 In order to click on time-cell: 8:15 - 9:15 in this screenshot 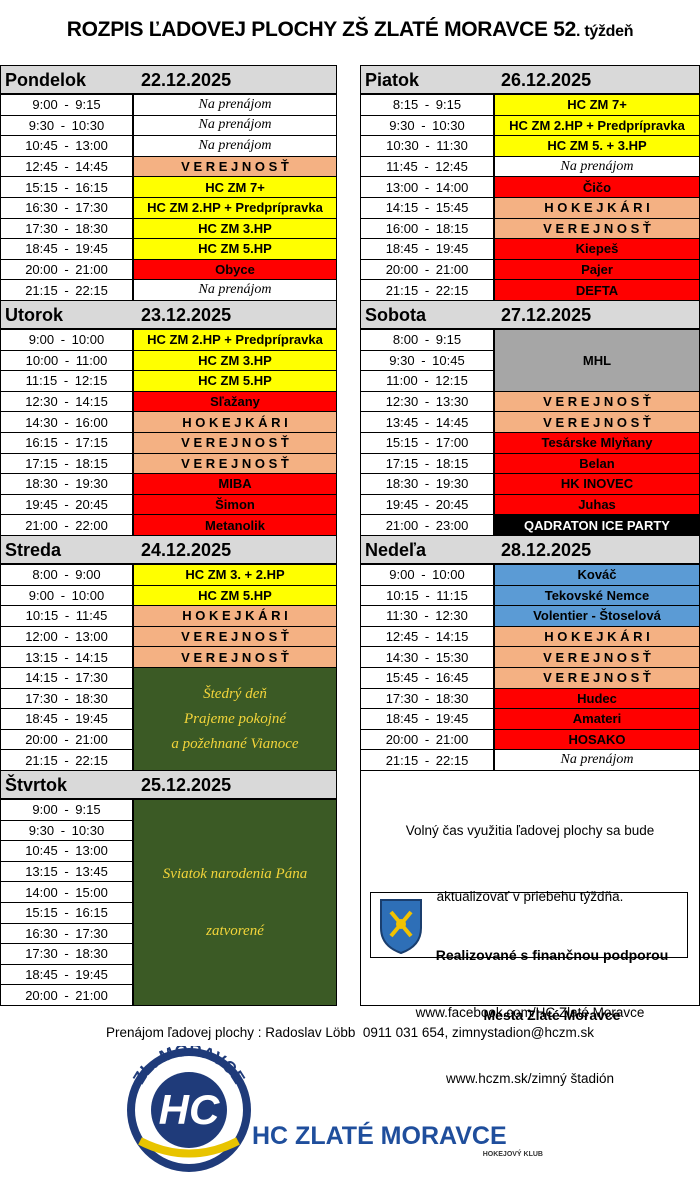, I will do `click(427, 105)`.